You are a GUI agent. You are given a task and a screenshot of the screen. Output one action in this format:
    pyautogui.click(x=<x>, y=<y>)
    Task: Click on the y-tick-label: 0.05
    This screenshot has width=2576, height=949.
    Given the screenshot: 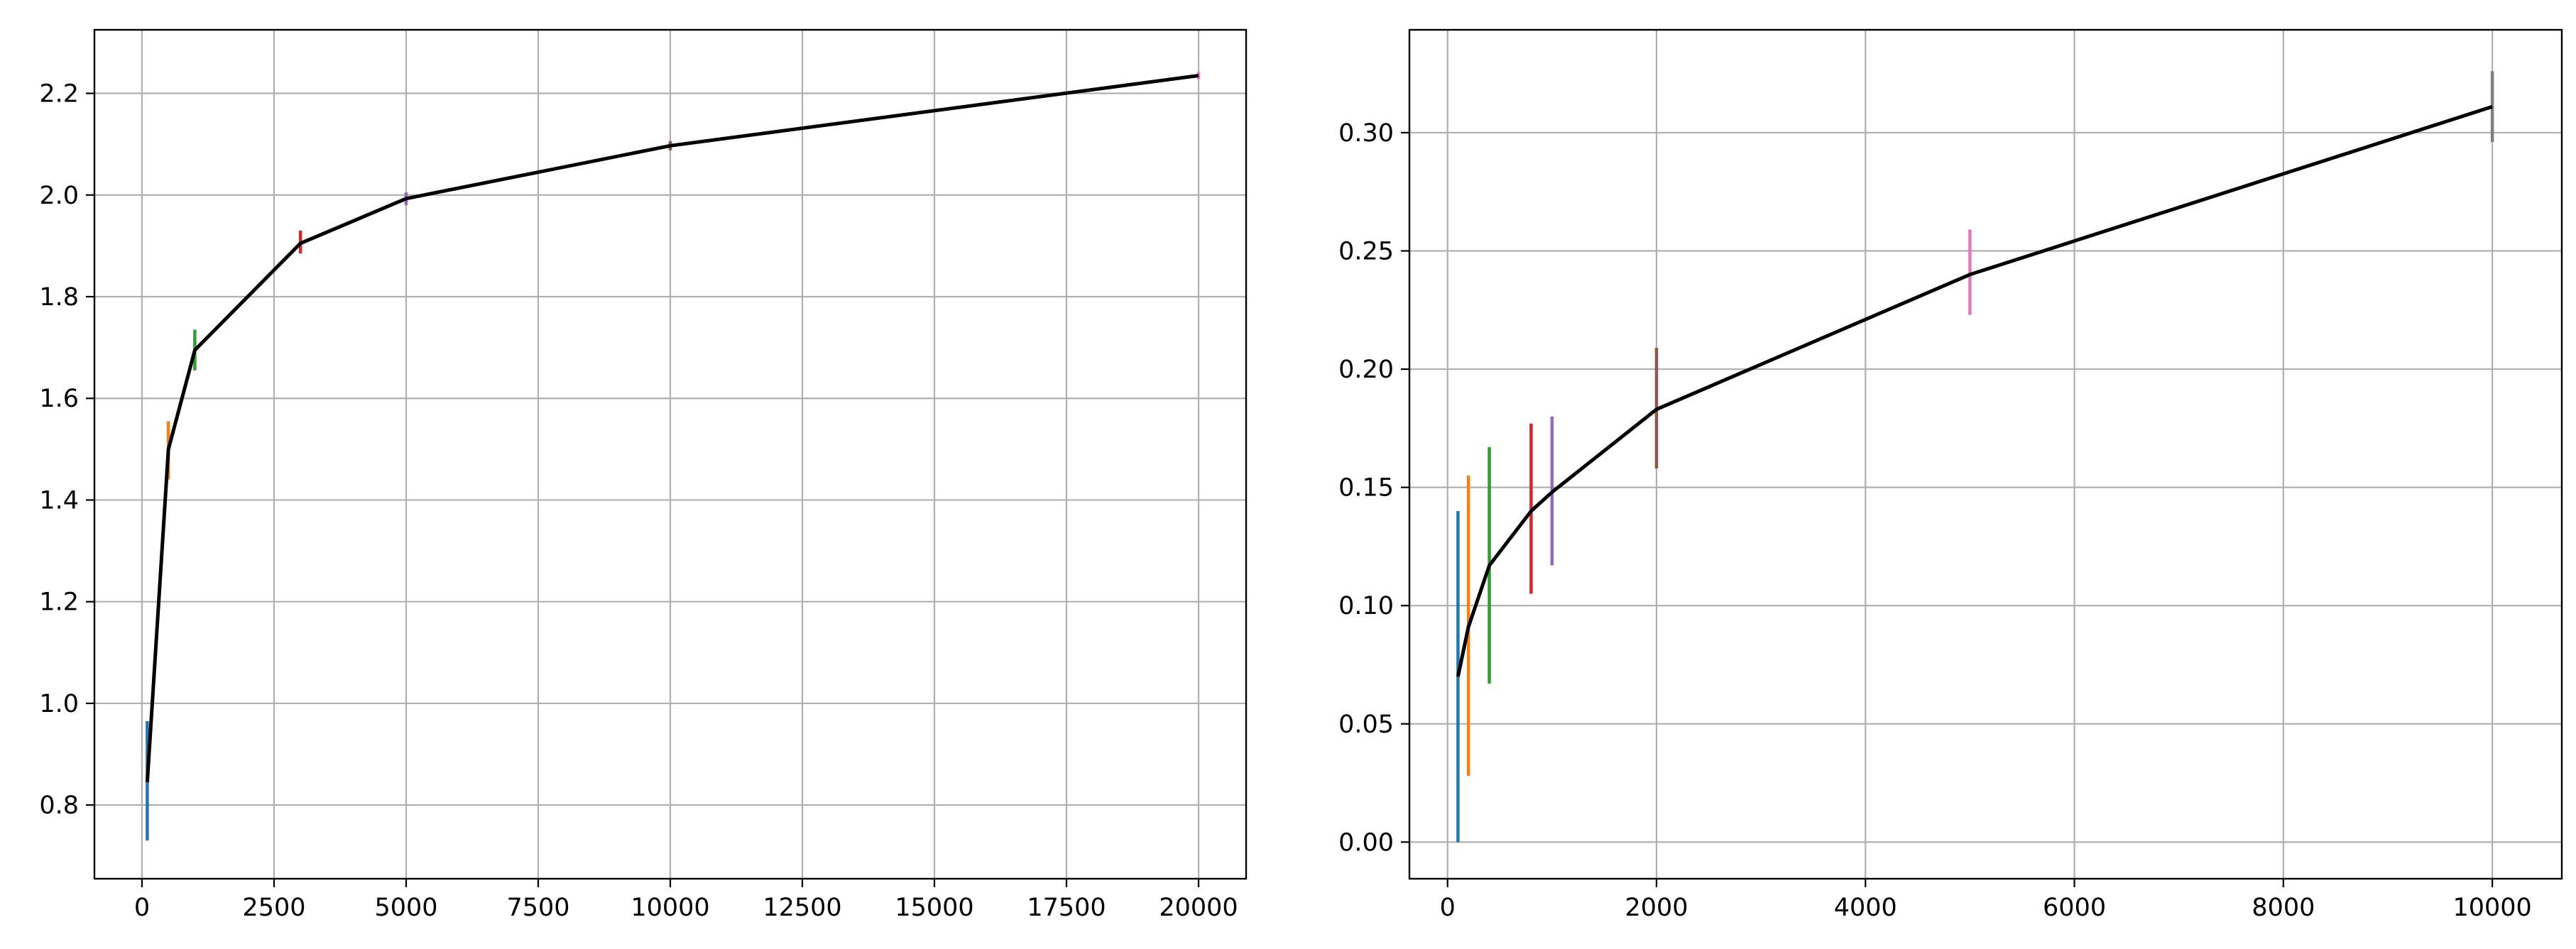 What is the action you would take?
    pyautogui.click(x=1366, y=725)
    